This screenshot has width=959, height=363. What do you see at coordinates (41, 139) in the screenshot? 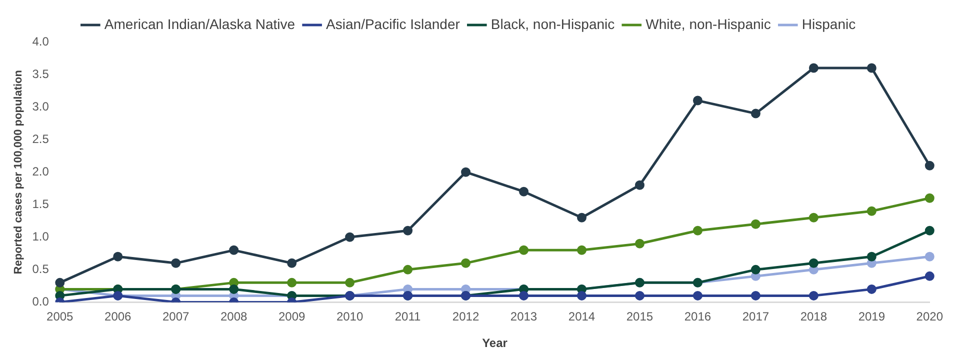
I see `y-tick-label: 2.5` at bounding box center [41, 139].